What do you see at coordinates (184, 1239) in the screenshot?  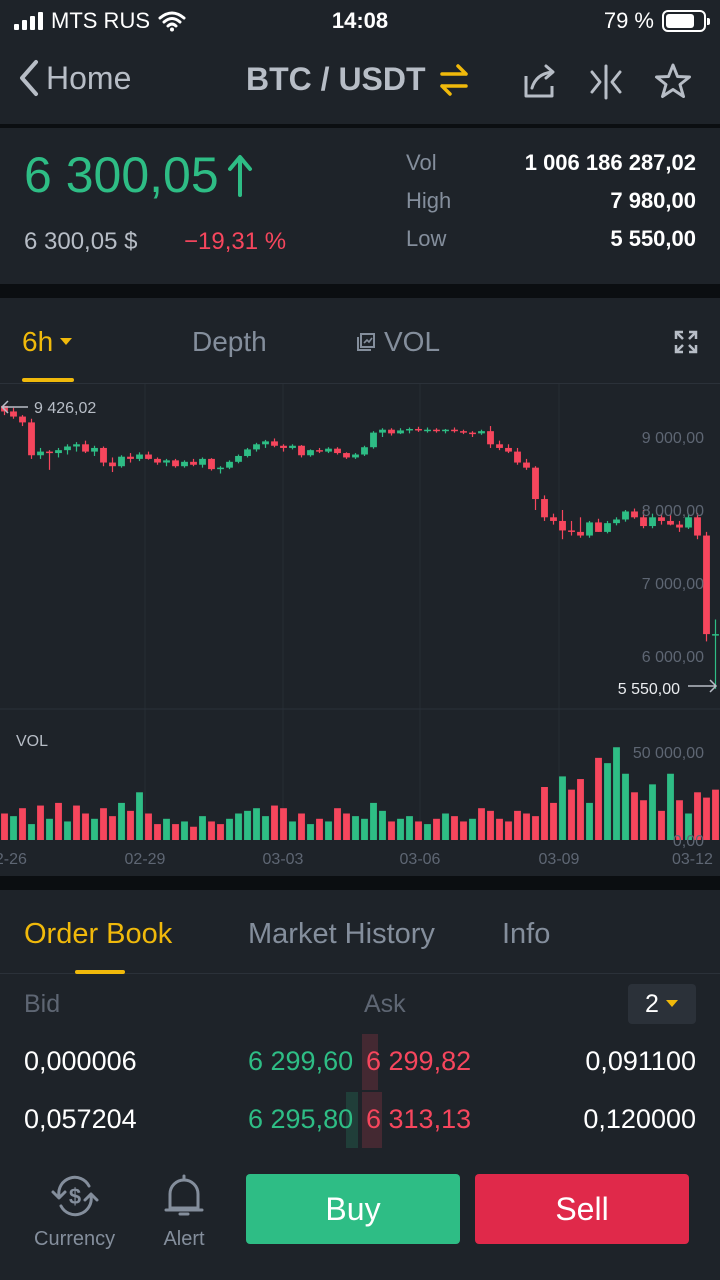 I see `alert-label: Alert` at bounding box center [184, 1239].